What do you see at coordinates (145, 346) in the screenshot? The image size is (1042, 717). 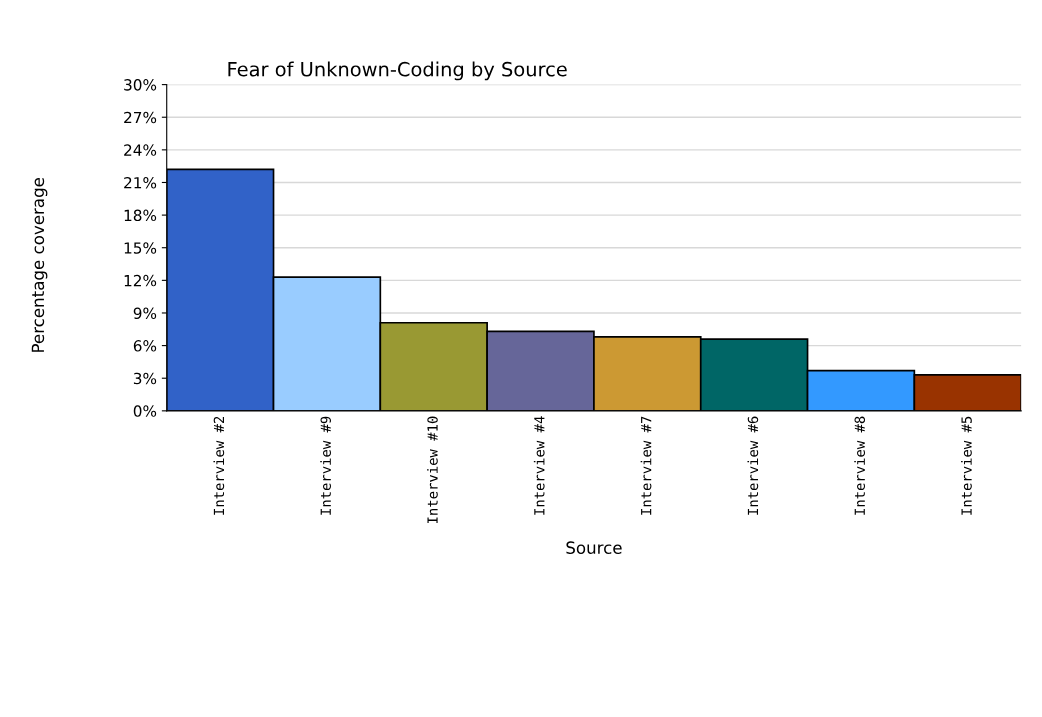 I see `y-tick-label: 6%` at bounding box center [145, 346].